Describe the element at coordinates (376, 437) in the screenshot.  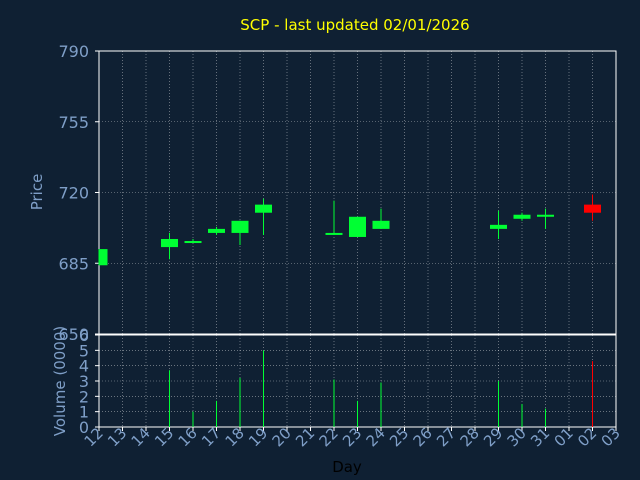
I see `x-tick-label: 24` at that location.